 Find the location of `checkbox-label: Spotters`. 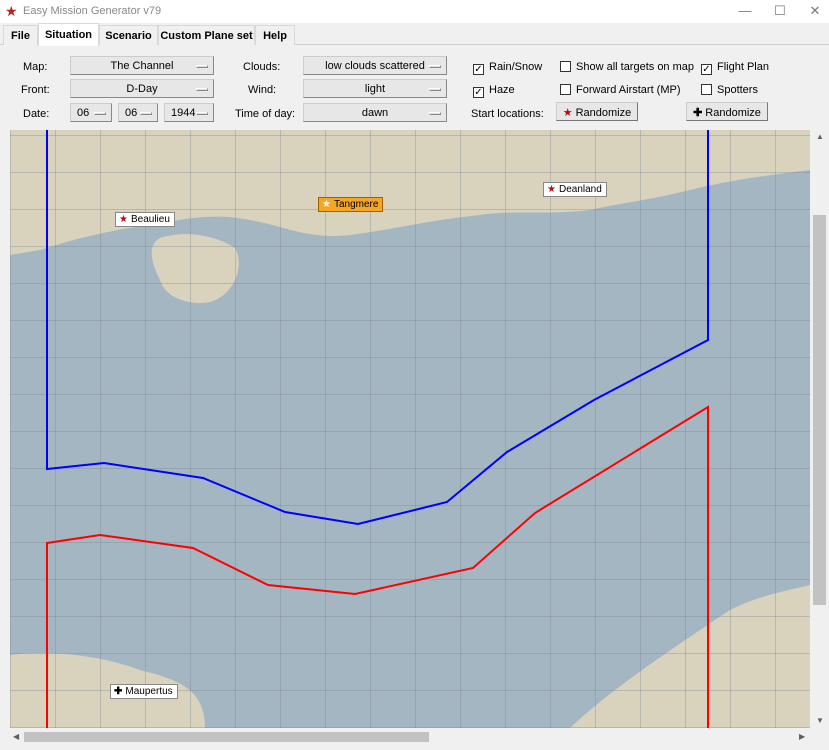

checkbox-label: Spotters is located at coordinates (737, 90).